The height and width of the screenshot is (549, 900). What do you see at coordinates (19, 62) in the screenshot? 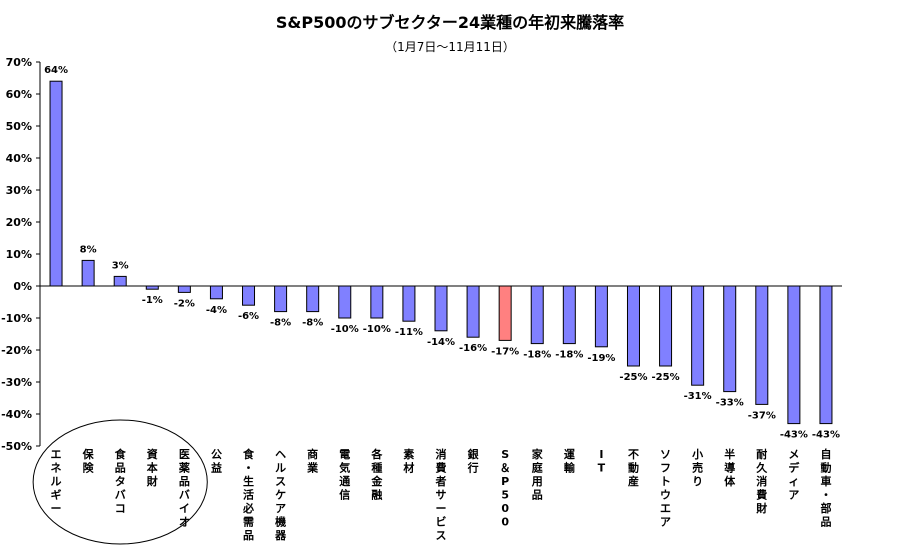
I see `y-tick-label: 70%` at bounding box center [19, 62].